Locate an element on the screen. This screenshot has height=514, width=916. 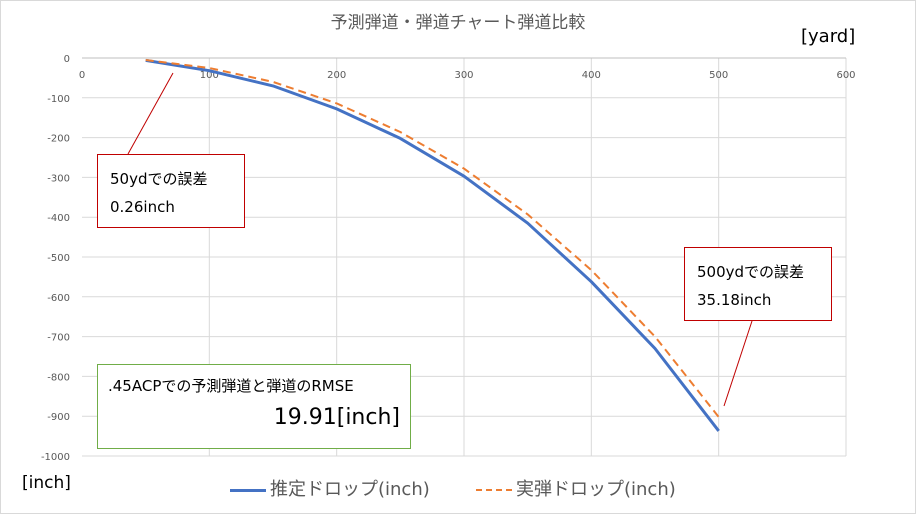
x-tick-label: 600 is located at coordinates (845, 75).